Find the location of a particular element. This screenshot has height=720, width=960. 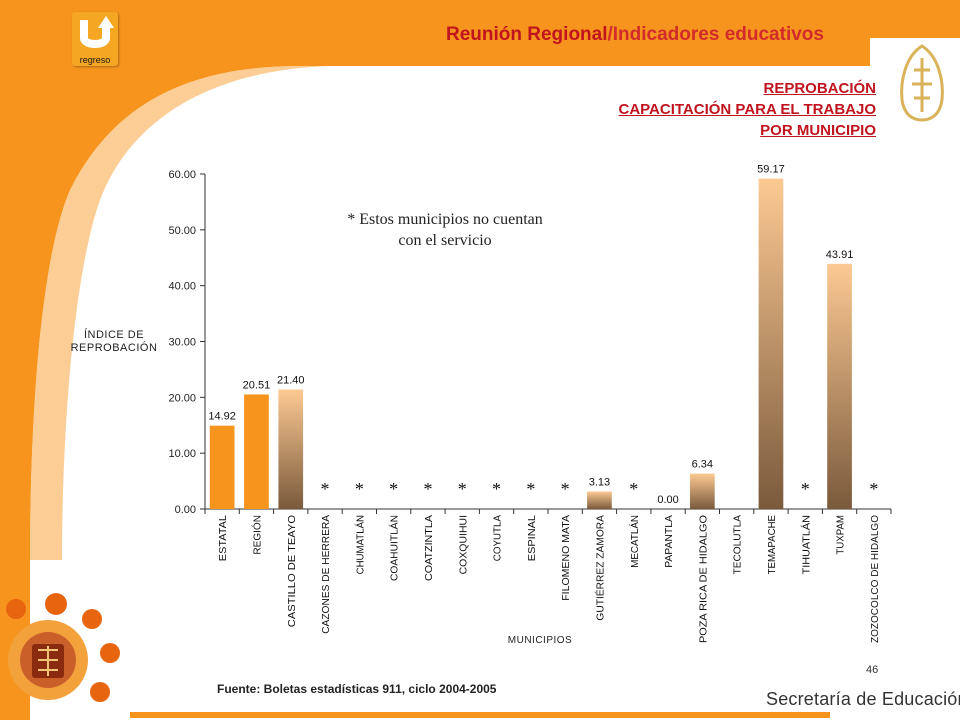

bar-value-label: 59.17 is located at coordinates (771, 170).